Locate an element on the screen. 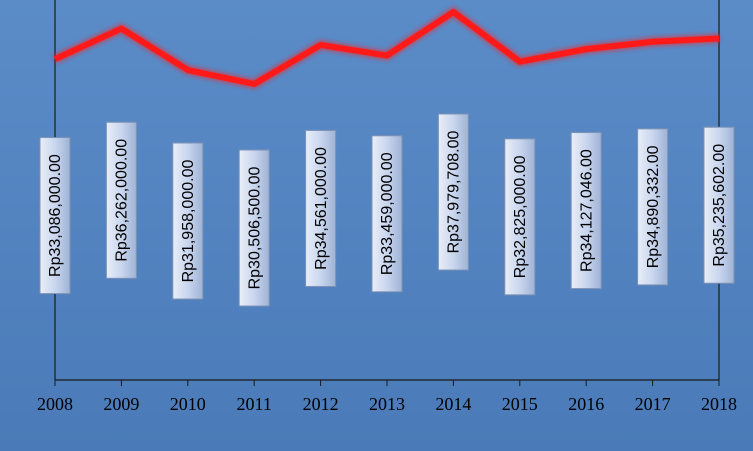  data-label-group: Rp33,459,000.00 is located at coordinates (387, 214).